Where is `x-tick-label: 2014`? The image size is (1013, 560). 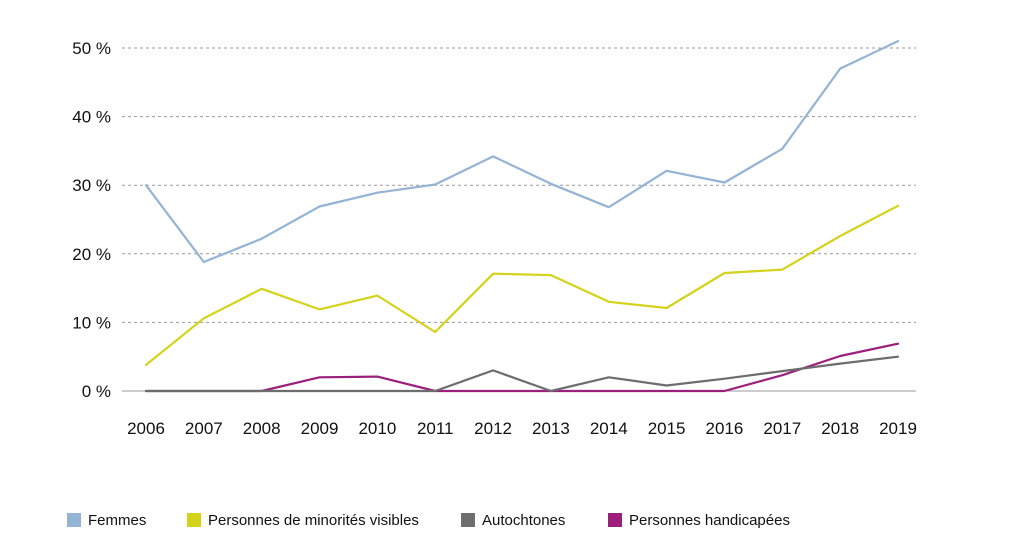
x-tick-label: 2014 is located at coordinates (609, 428).